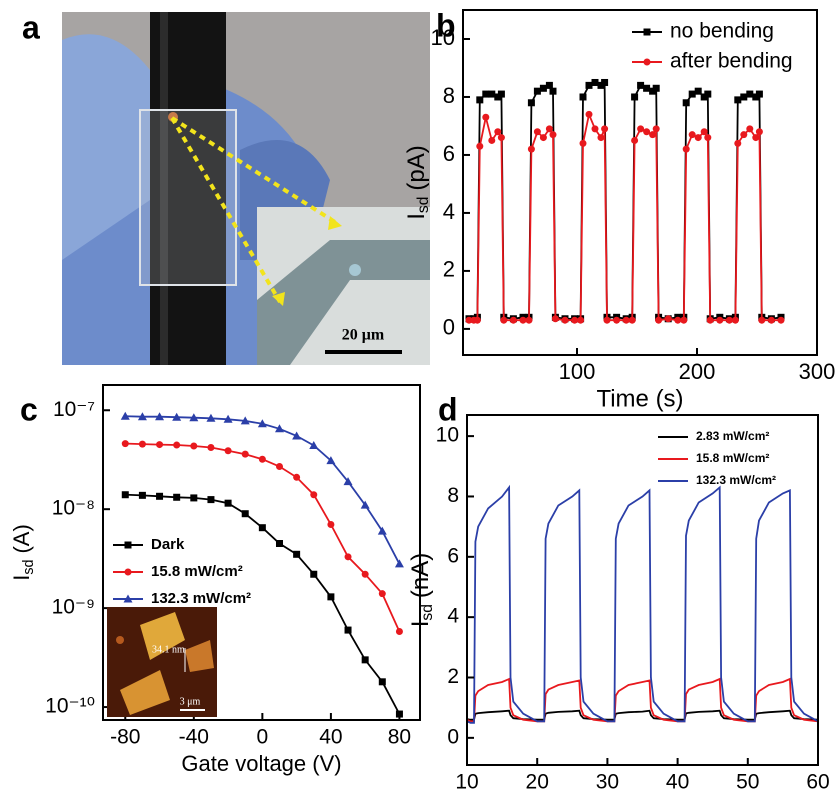  Describe the element at coordinates (73, 607) in the screenshot. I see `y-tick-label: 10⁻⁹` at that location.